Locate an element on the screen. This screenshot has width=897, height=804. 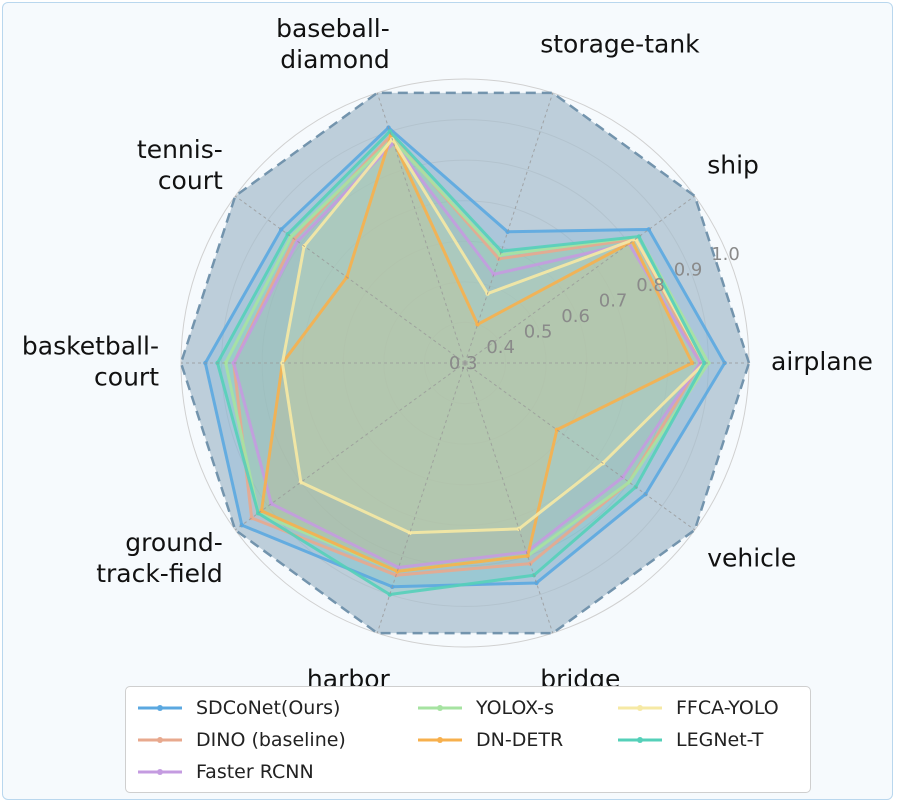
radial-tick-label: 1.0 is located at coordinates (725, 254).